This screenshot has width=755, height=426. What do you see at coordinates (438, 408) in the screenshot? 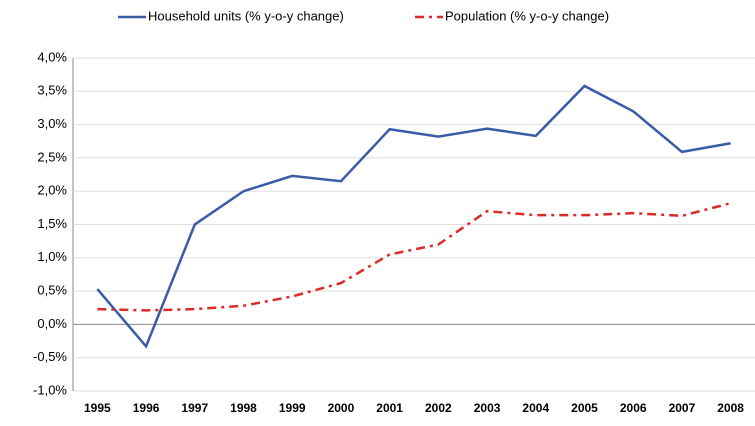
I see `x-tick-label: 2002` at bounding box center [438, 408].